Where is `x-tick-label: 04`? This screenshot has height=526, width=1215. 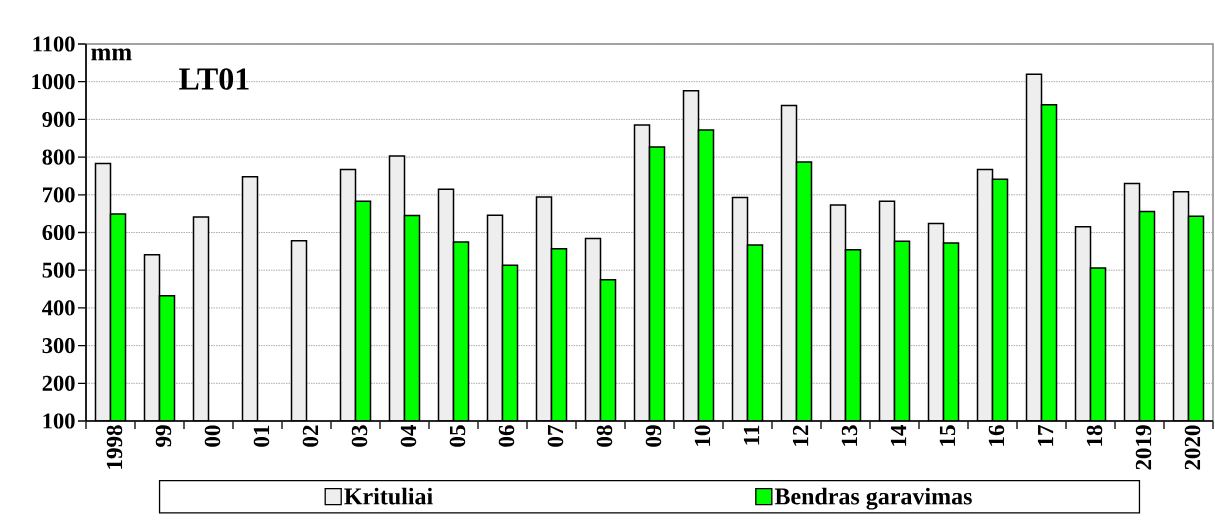
x-tick-label: 04 is located at coordinates (408, 435).